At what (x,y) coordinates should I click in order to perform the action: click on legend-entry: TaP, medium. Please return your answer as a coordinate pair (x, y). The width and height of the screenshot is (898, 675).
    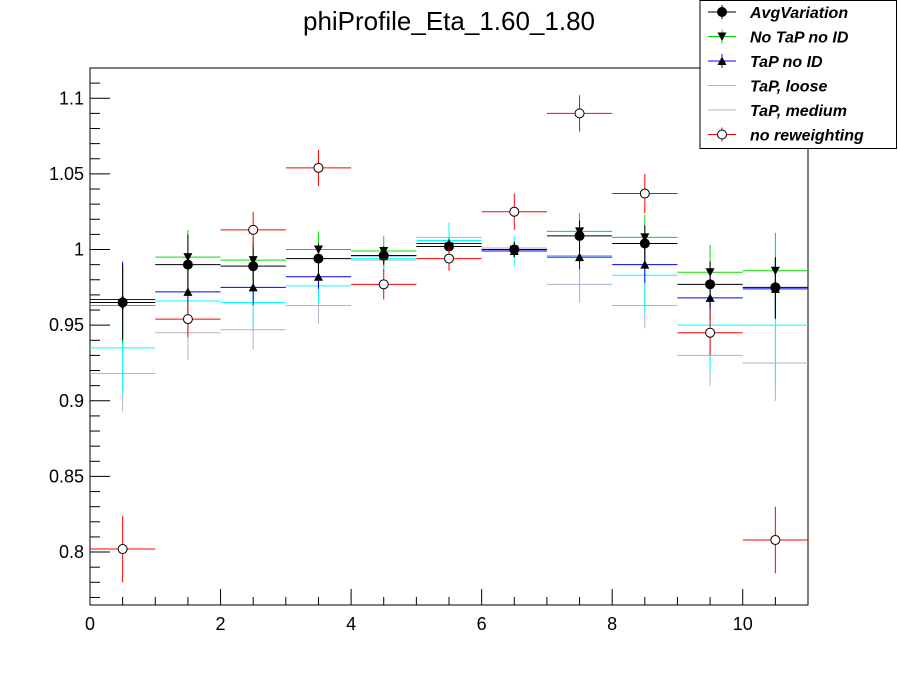
    Looking at the image, I should click on (777, 111).